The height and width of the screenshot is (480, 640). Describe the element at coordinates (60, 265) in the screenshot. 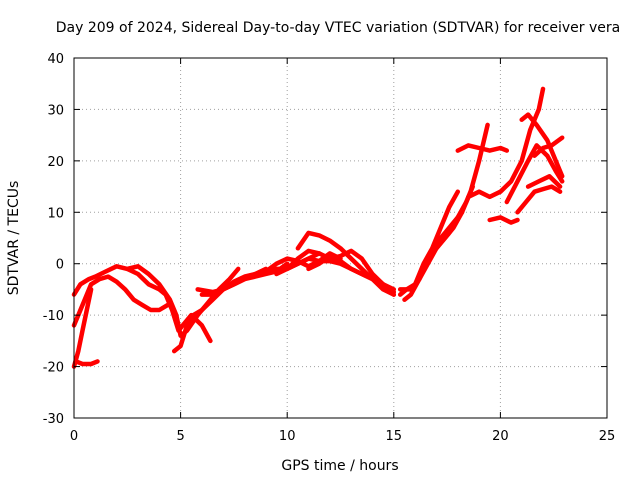

I see `y-tick-label: 0` at that location.